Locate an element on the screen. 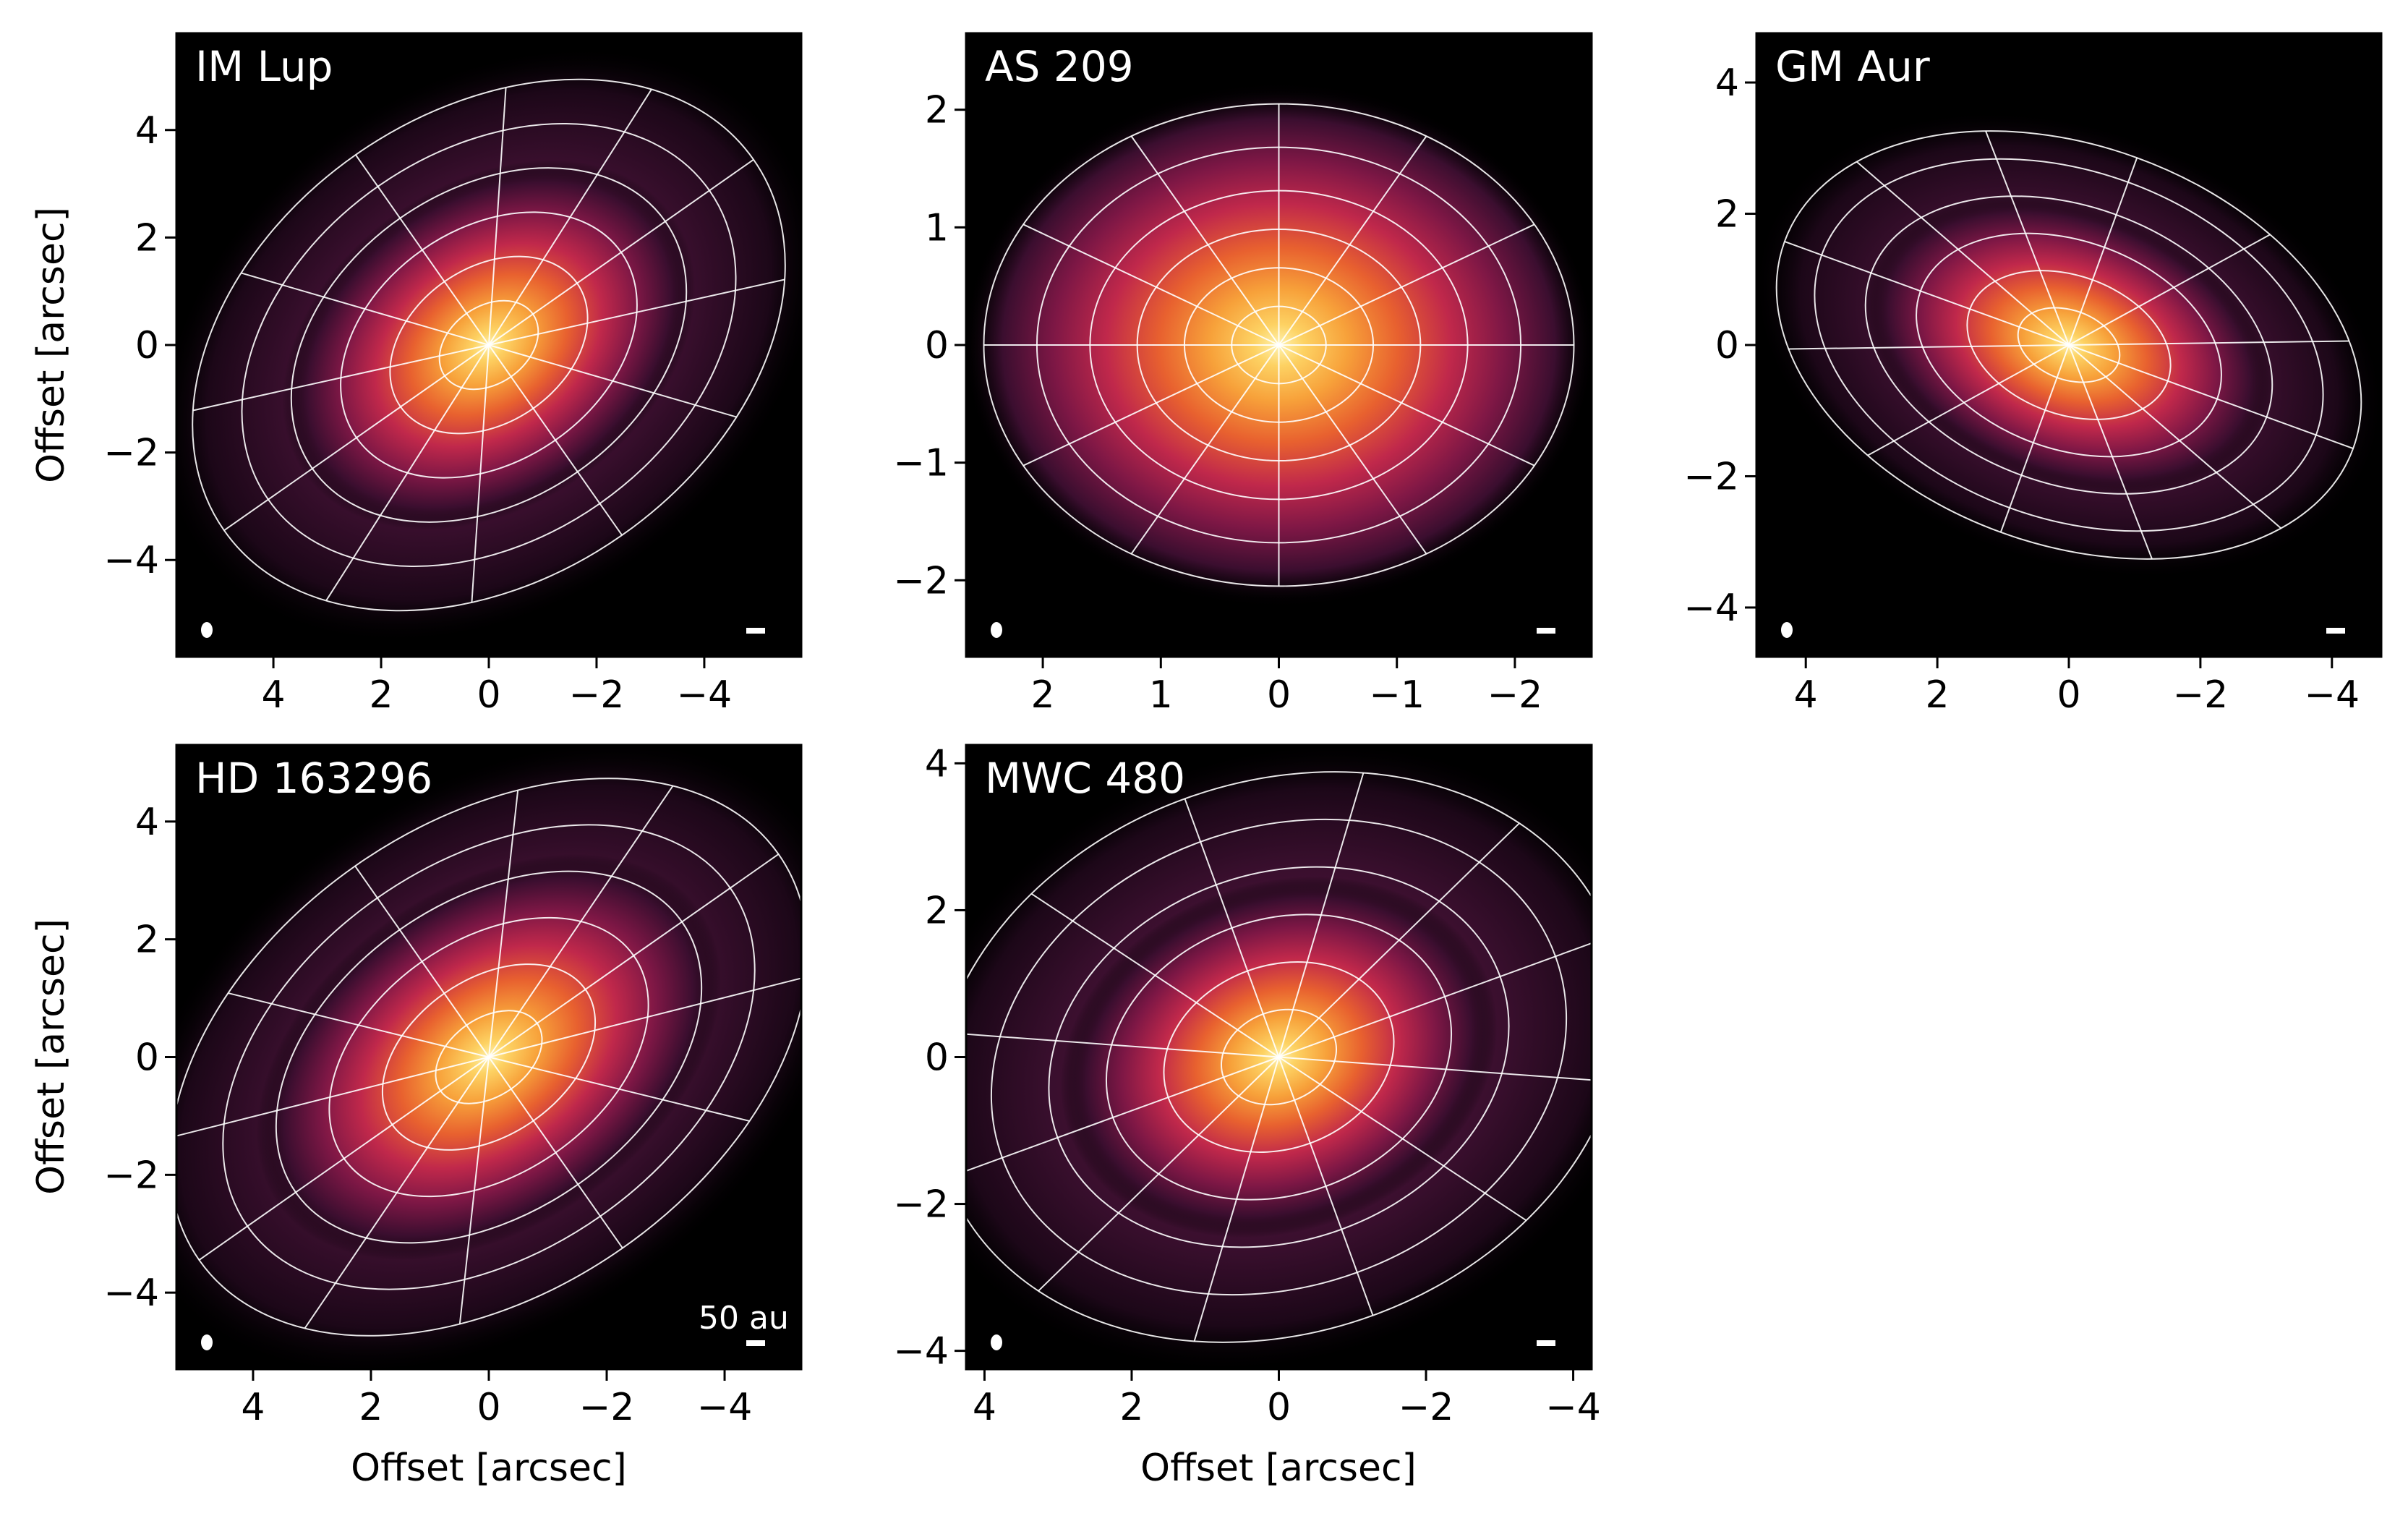  y-tick-label: −1 is located at coordinates (921, 463).